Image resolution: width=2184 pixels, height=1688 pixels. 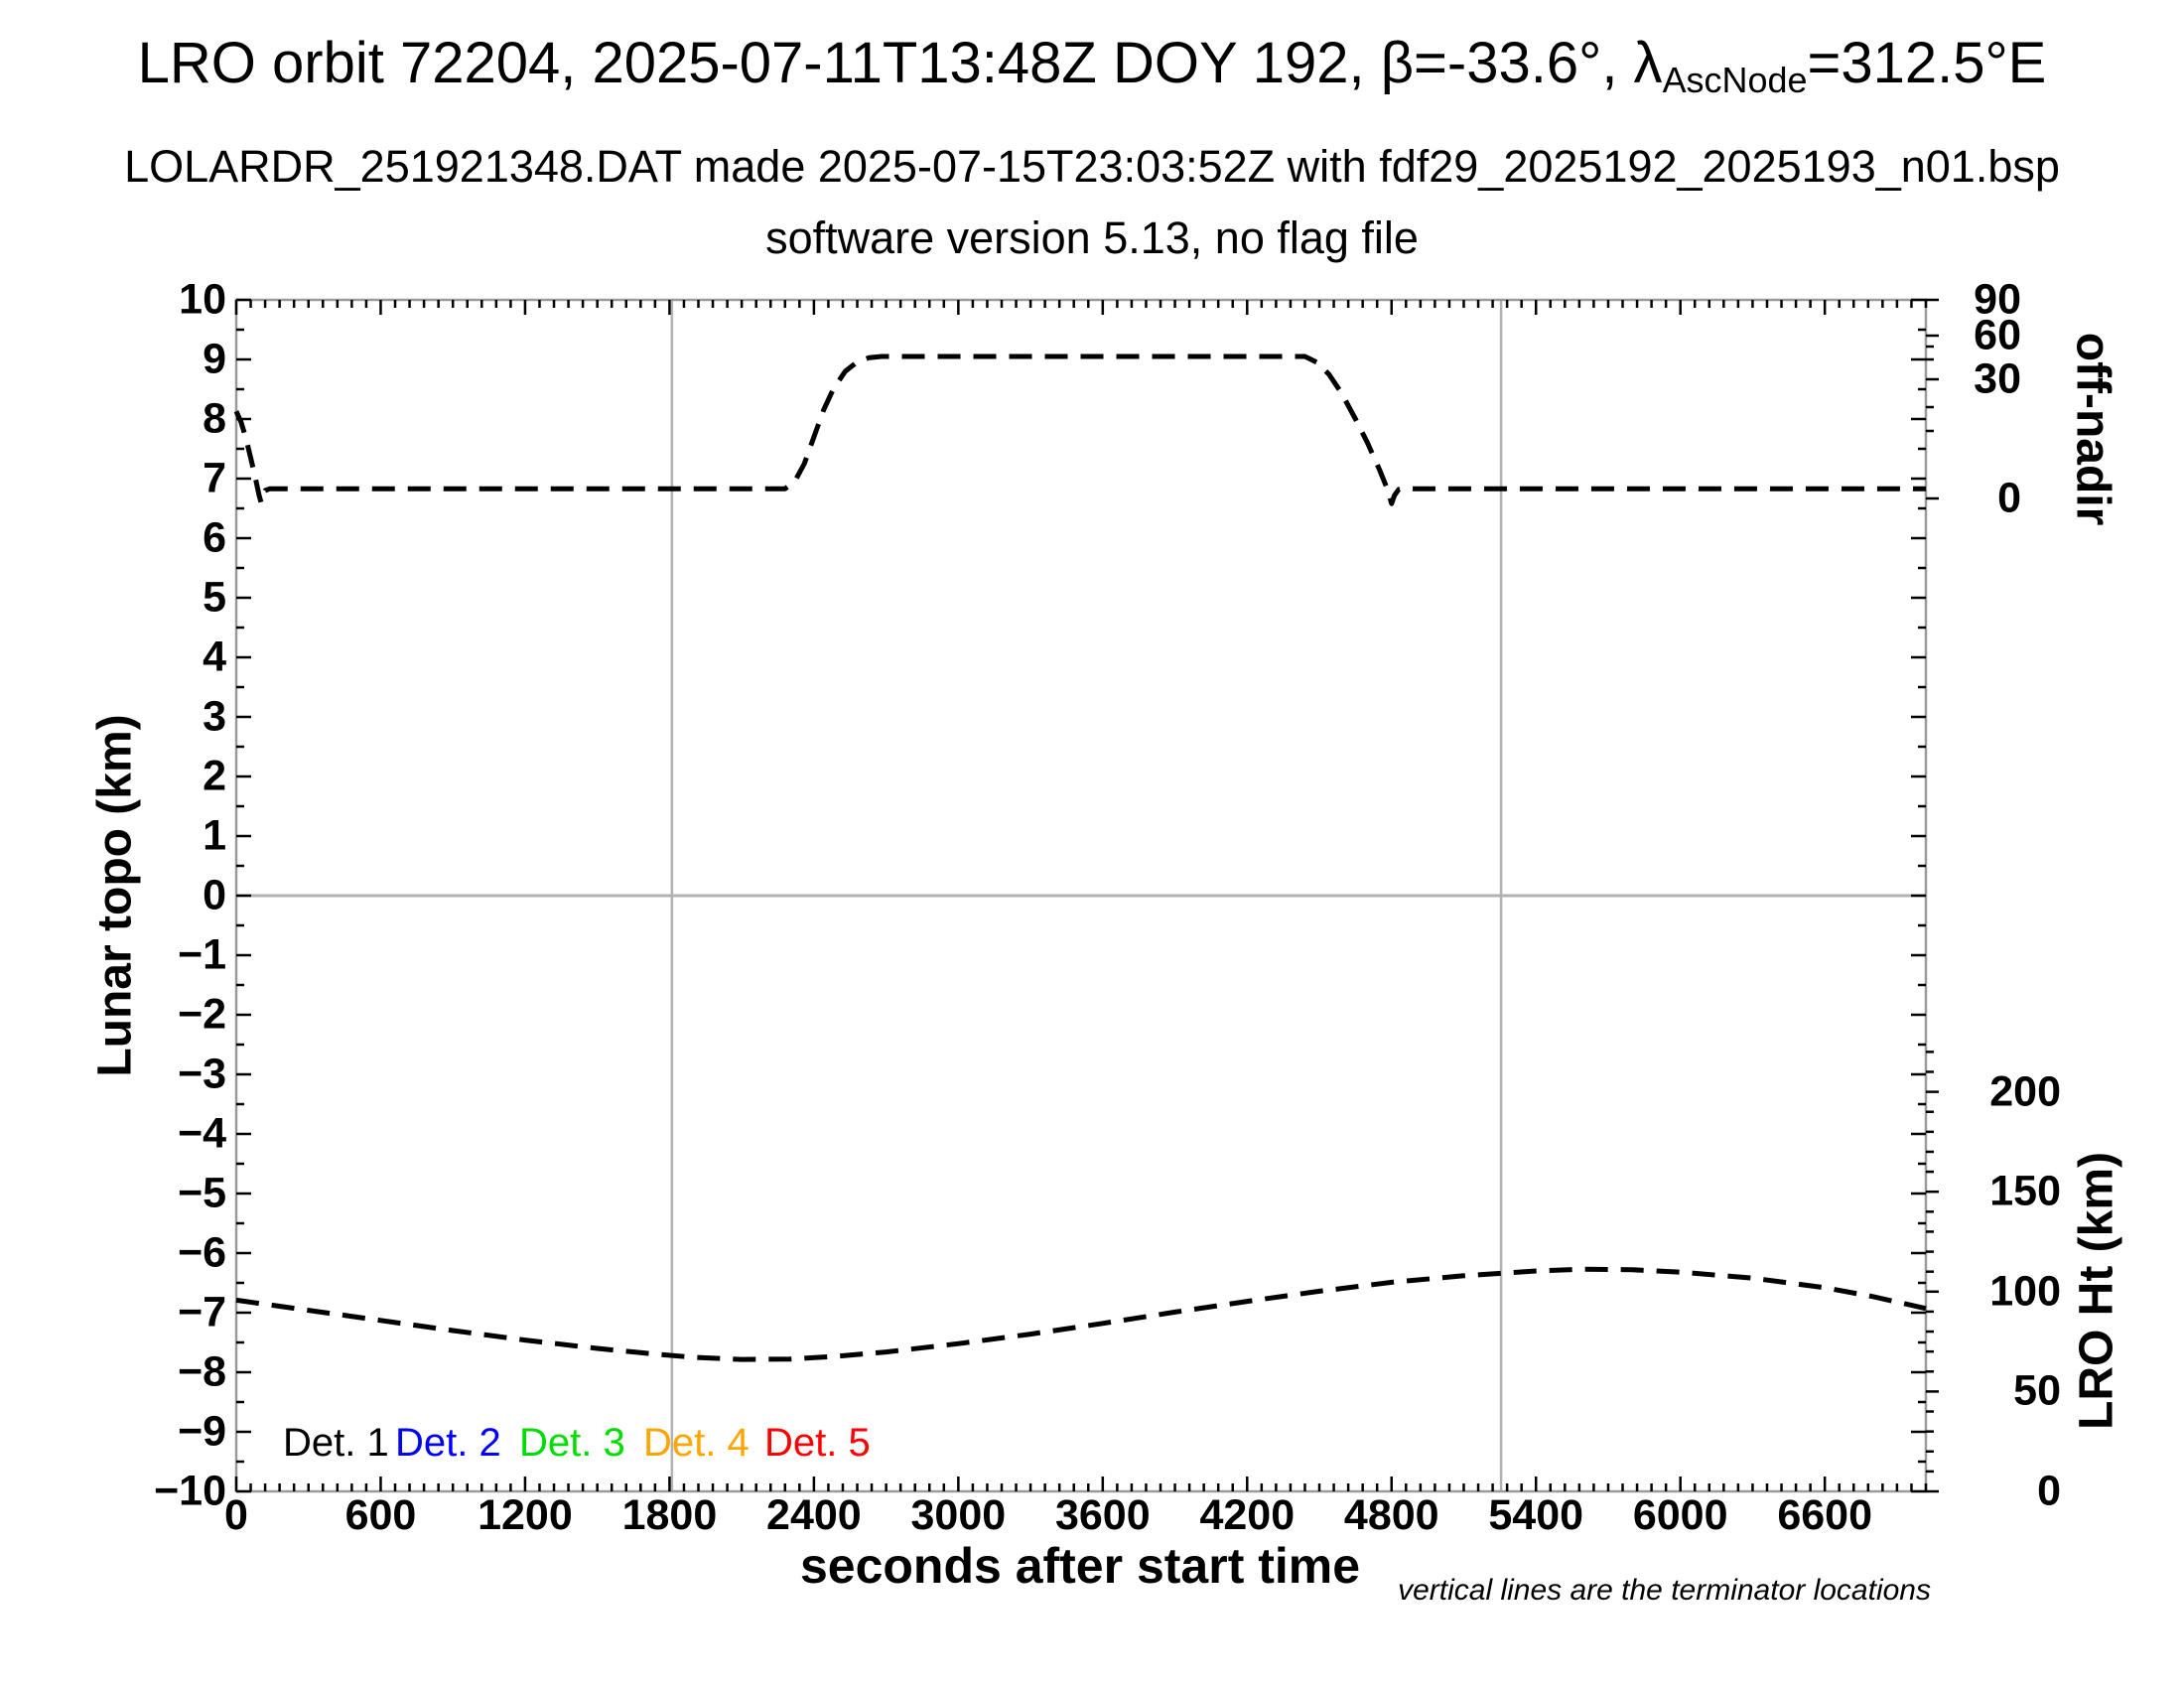 What do you see at coordinates (201, 1133) in the screenshot?
I see `y-tick-label: −4` at bounding box center [201, 1133].